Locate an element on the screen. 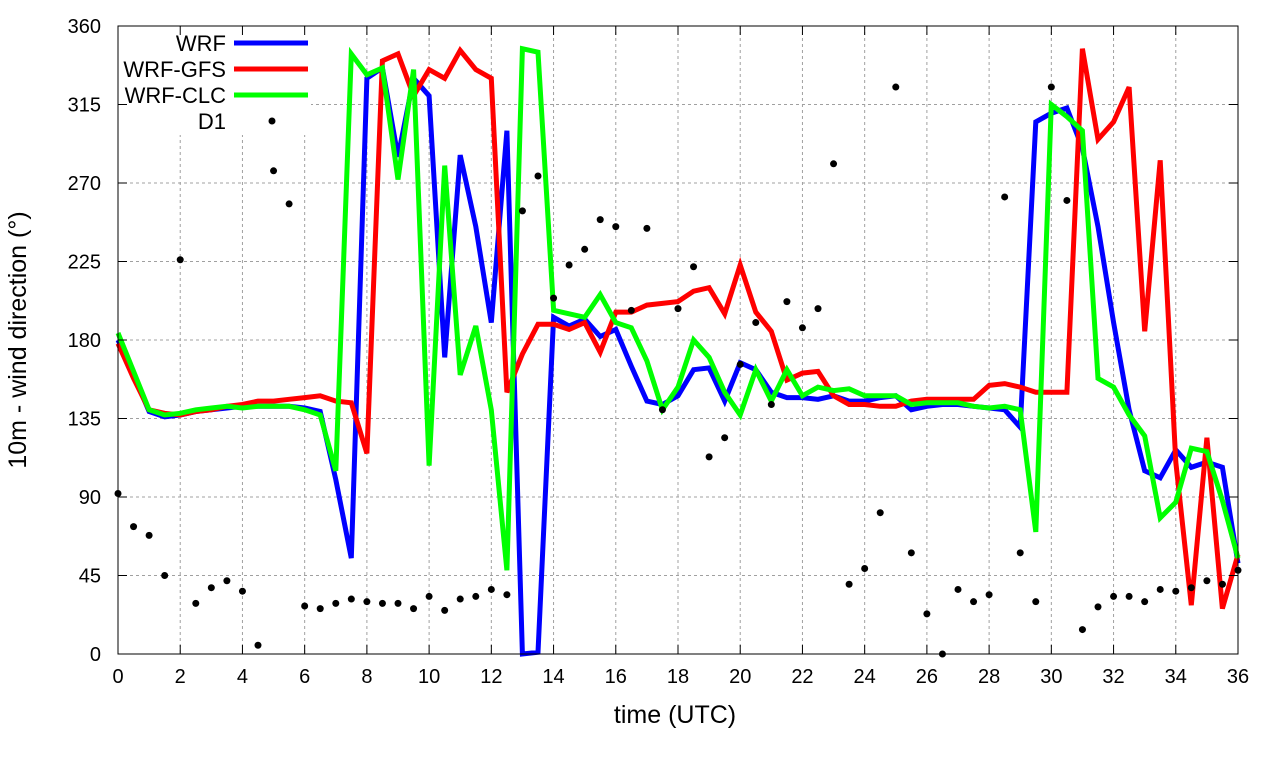 The image size is (1280, 760). y-tick-label: 360 is located at coordinates (84, 27).